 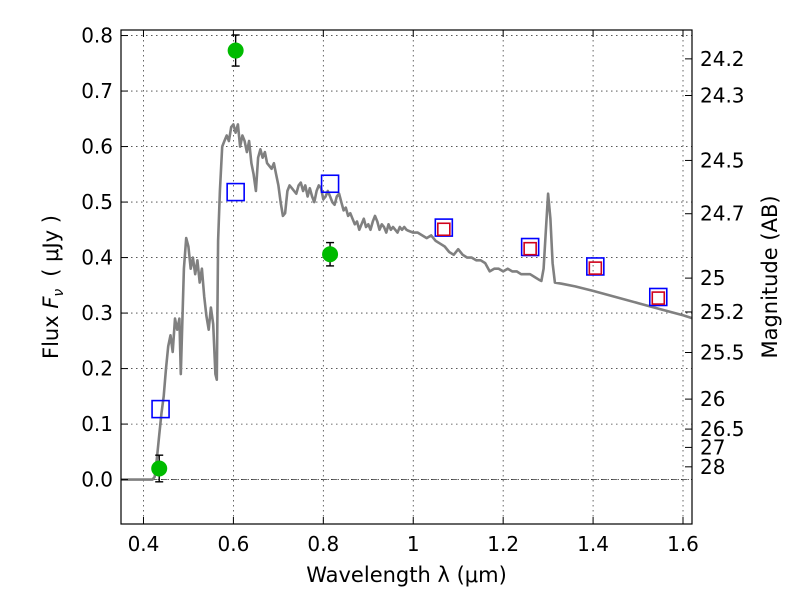 What do you see at coordinates (97, 147) in the screenshot?
I see `y-tick-label: 0.6` at bounding box center [97, 147].